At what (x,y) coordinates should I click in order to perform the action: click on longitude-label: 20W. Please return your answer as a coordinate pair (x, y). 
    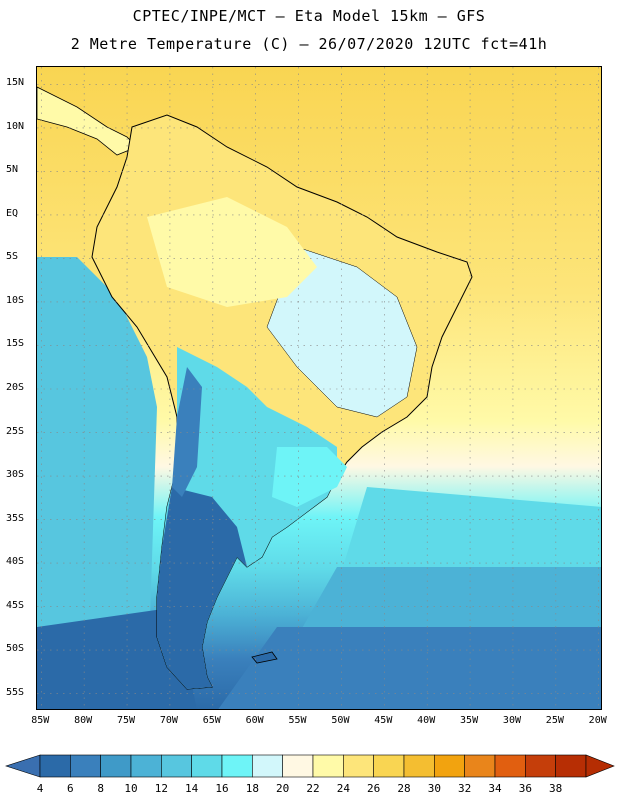
    Looking at the image, I should click on (597, 720).